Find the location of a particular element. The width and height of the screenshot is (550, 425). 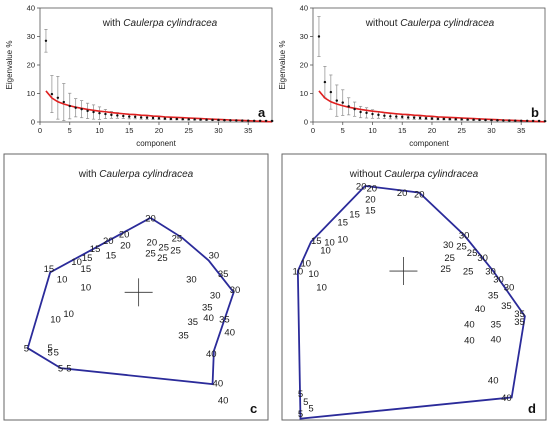

panel-a-title: with Caulerpa cylindracea is located at coordinates (160, 23).